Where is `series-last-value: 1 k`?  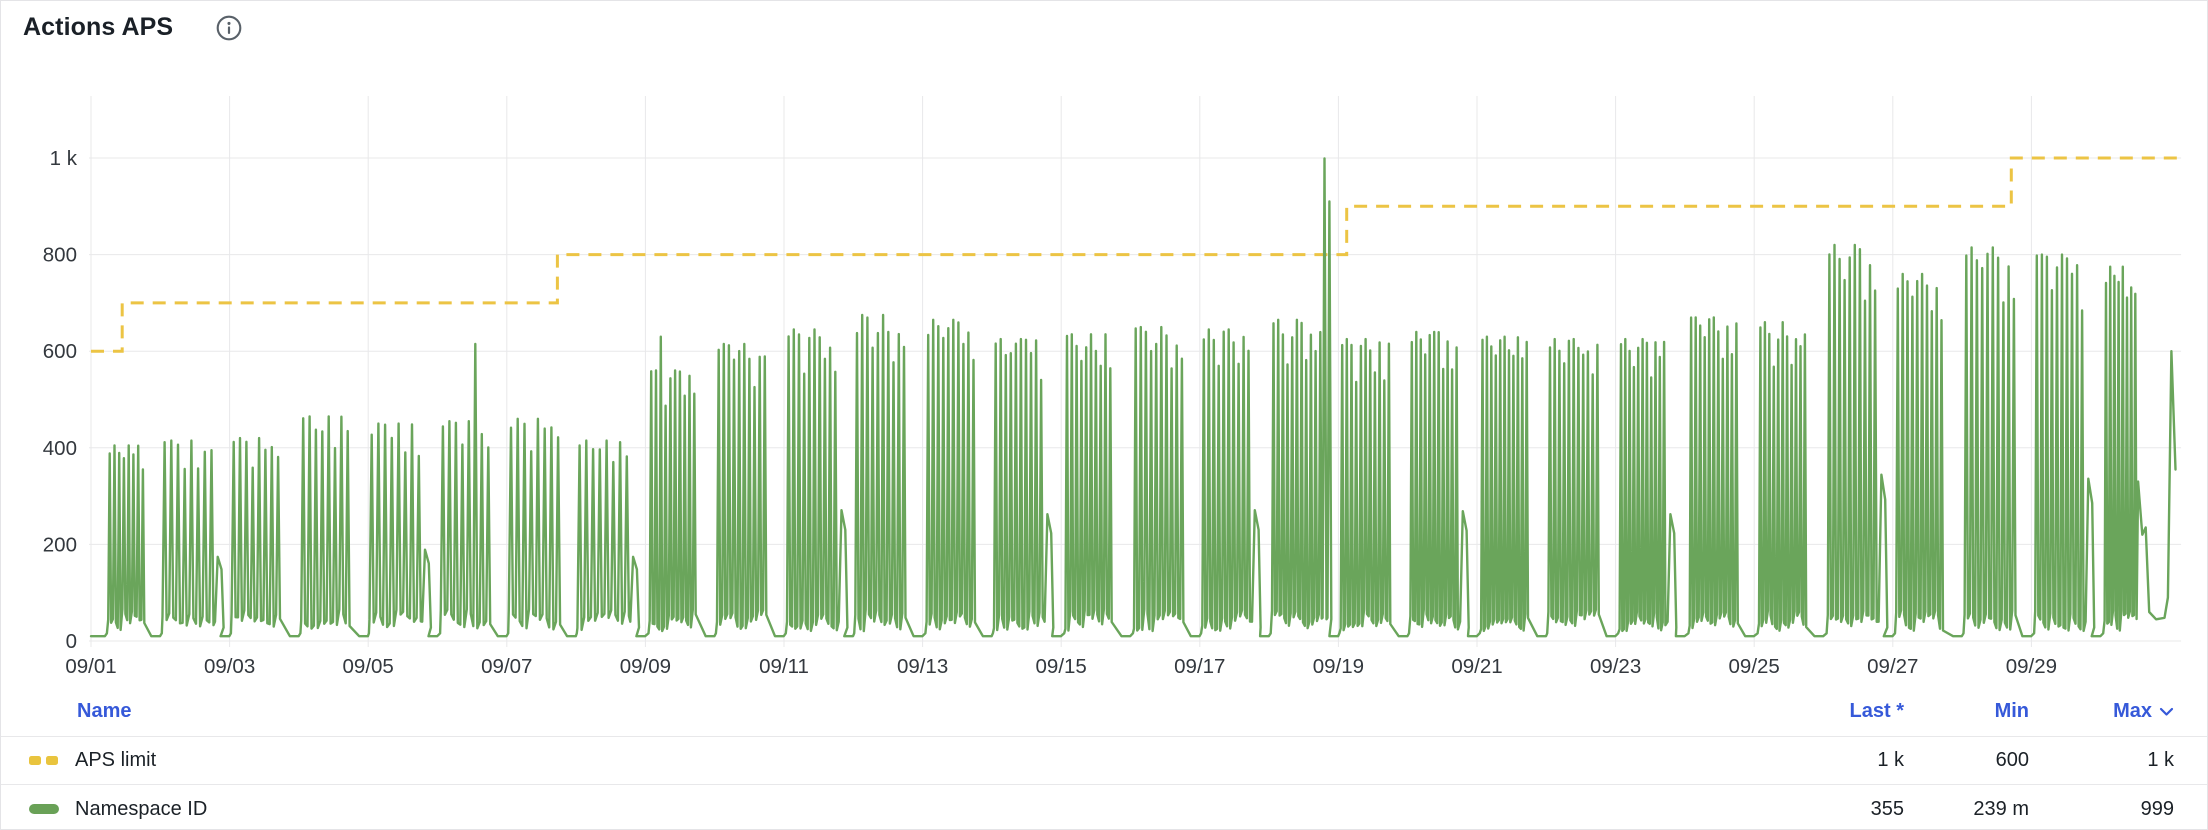
series-last-value: 1 k is located at coordinates (1890, 760).